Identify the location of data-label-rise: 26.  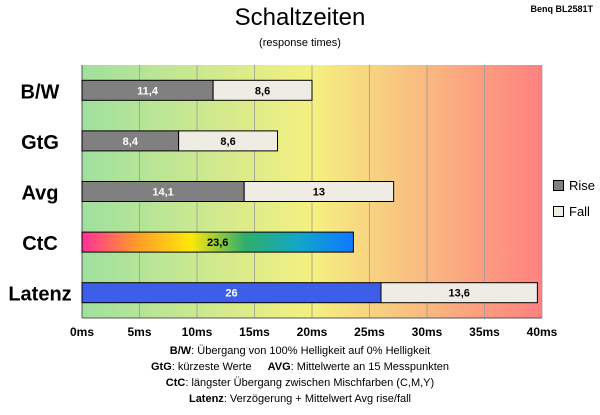
(231, 294).